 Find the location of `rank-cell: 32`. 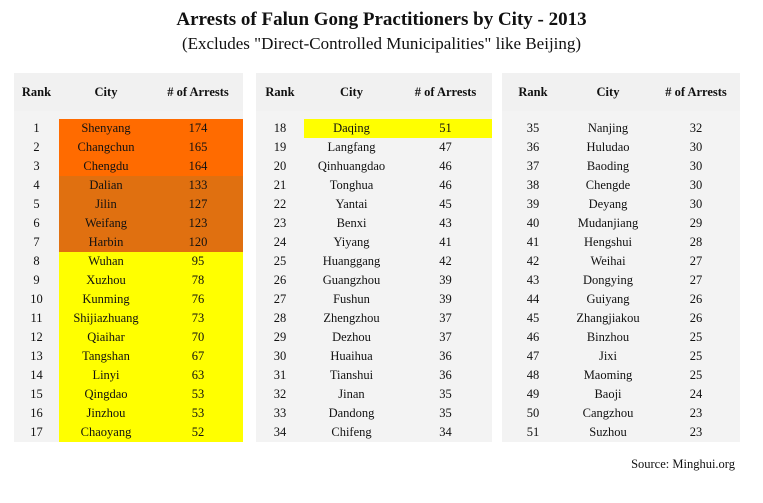

rank-cell: 32 is located at coordinates (280, 394).